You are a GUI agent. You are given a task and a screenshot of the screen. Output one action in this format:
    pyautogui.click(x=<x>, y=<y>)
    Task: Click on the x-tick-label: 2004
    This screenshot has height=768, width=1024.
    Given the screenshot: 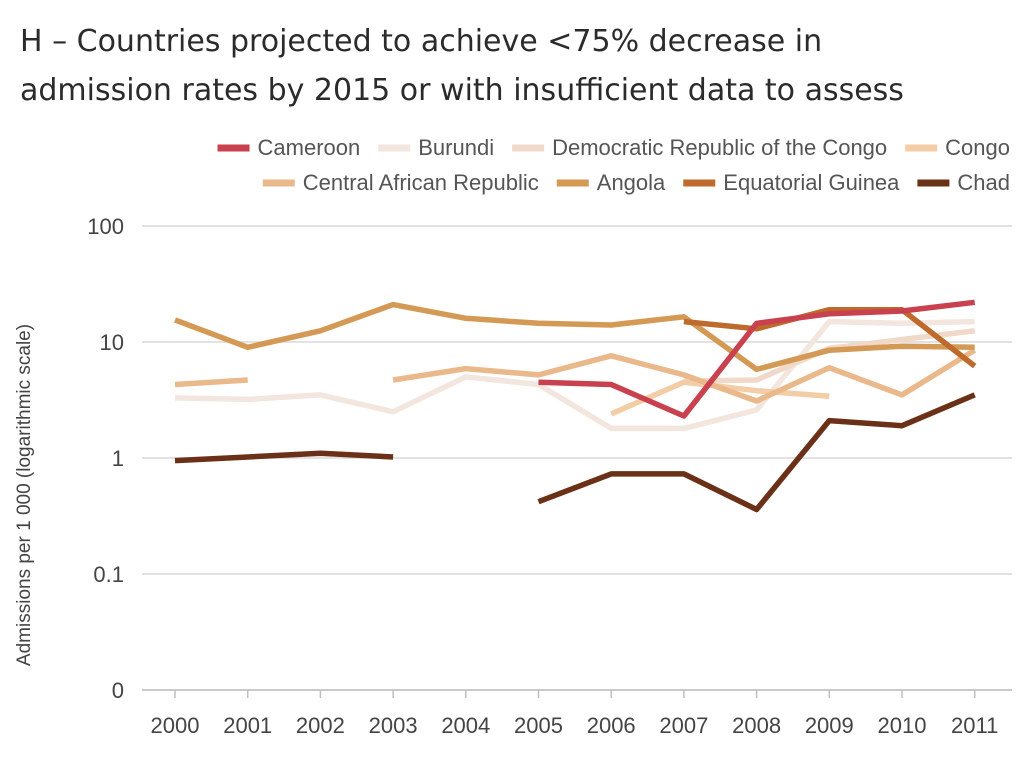 What is the action you would take?
    pyautogui.click(x=465, y=725)
    